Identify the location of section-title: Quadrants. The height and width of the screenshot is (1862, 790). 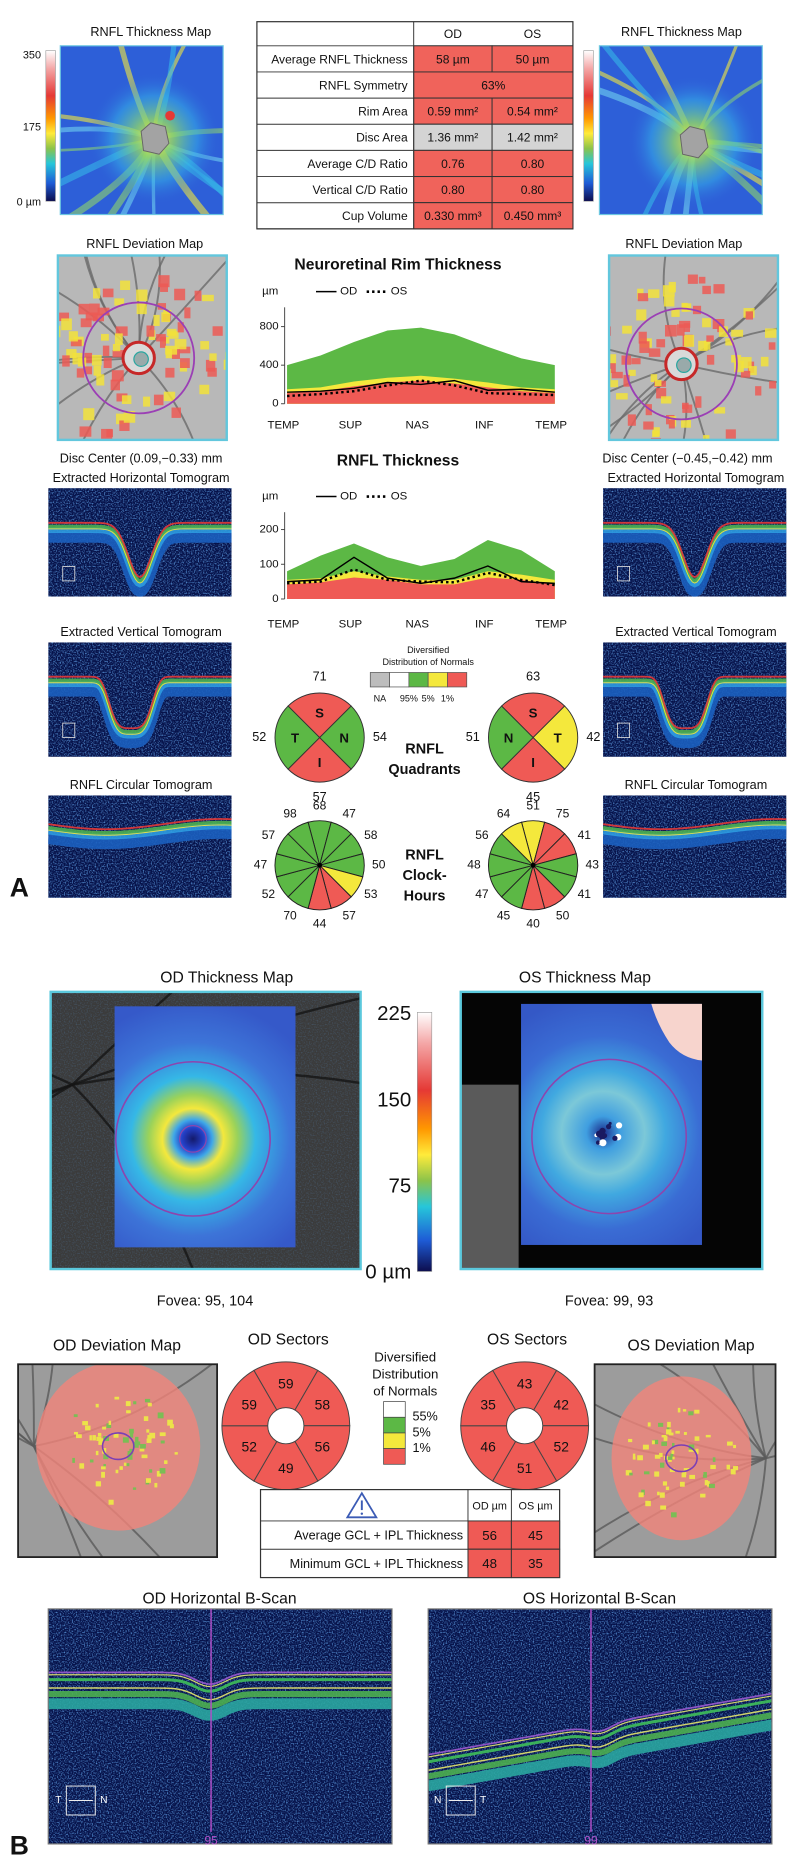
(424, 770).